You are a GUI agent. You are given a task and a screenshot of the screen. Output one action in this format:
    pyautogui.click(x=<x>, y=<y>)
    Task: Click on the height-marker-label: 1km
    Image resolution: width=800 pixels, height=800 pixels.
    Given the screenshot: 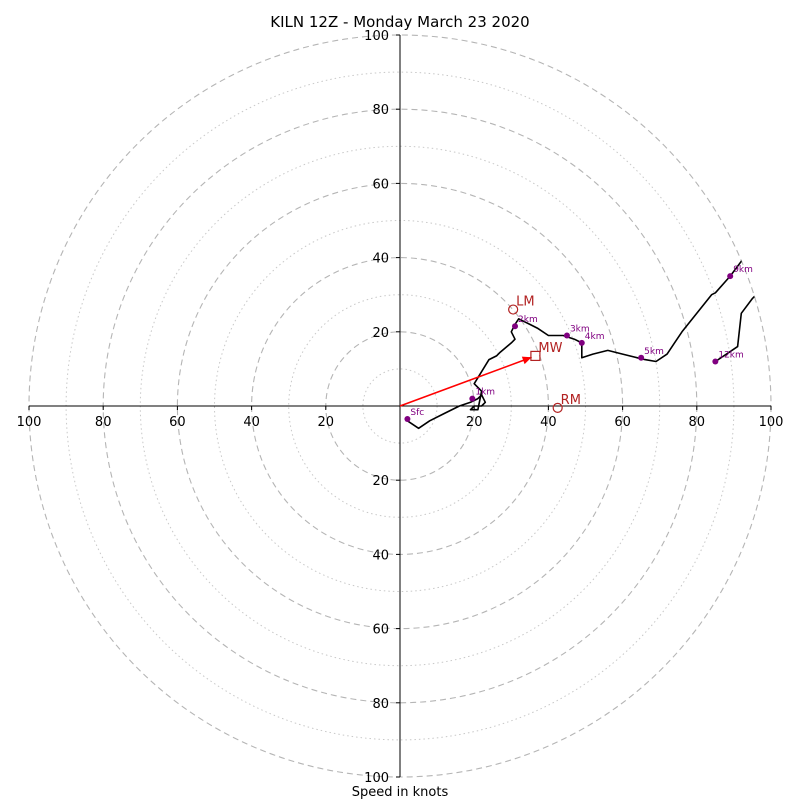 What is the action you would take?
    pyautogui.click(x=485, y=393)
    